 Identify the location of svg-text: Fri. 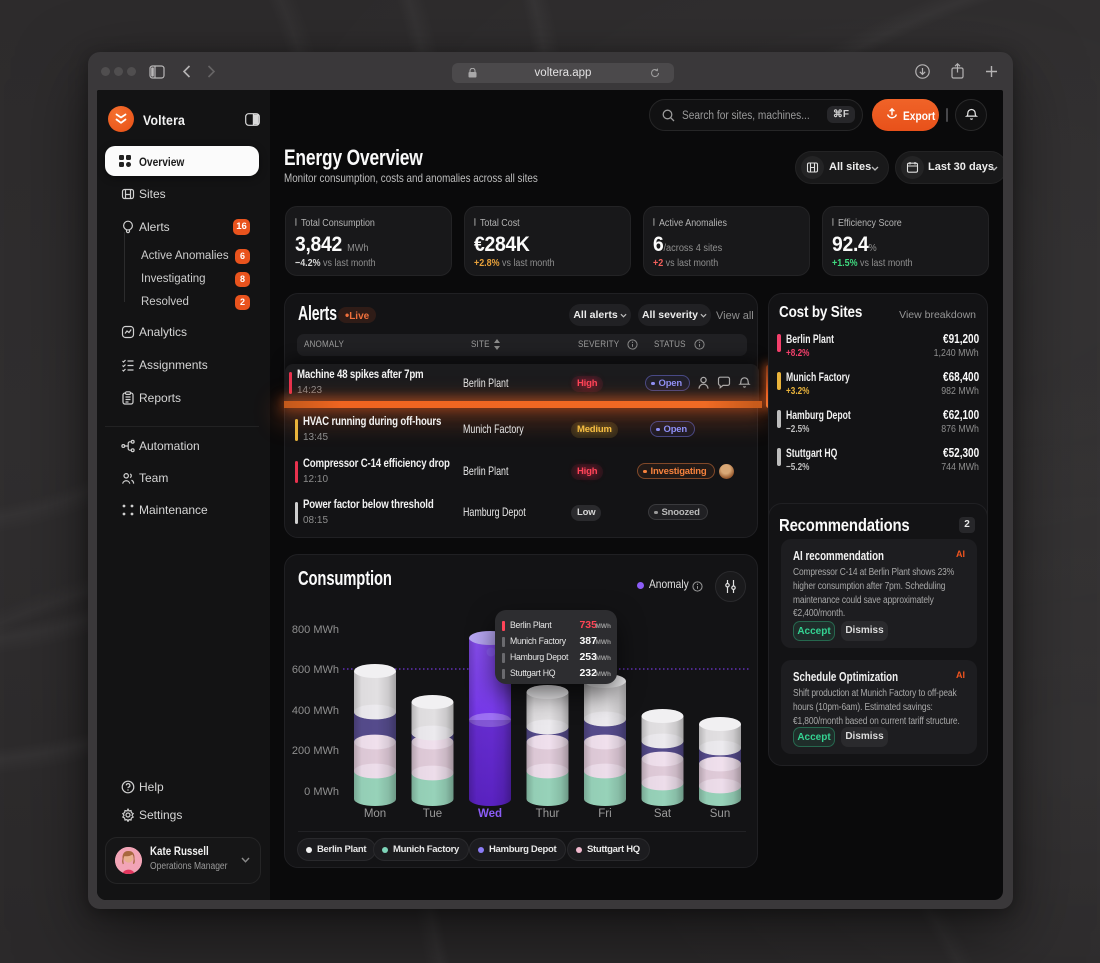
(604, 814).